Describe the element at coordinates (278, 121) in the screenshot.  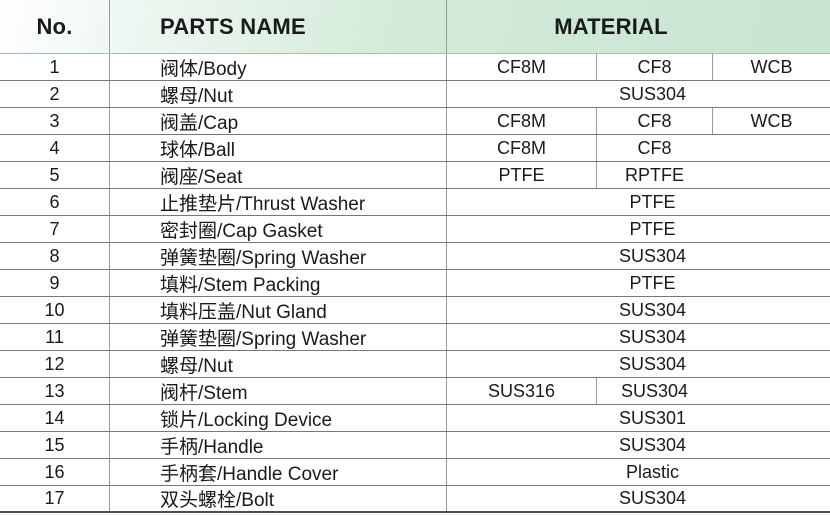
I see `part-name: 阀盖/Cap` at that location.